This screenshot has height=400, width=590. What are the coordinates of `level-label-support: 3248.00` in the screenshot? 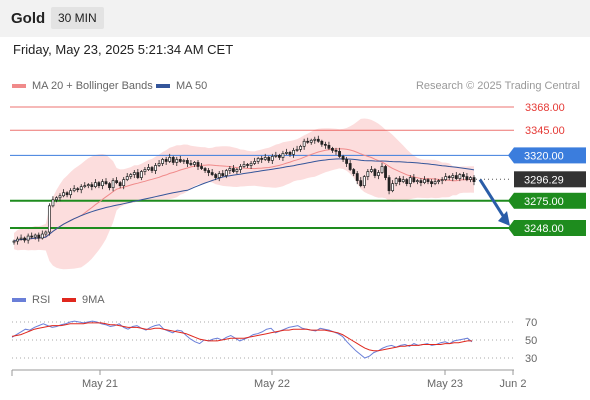 It's located at (547, 228).